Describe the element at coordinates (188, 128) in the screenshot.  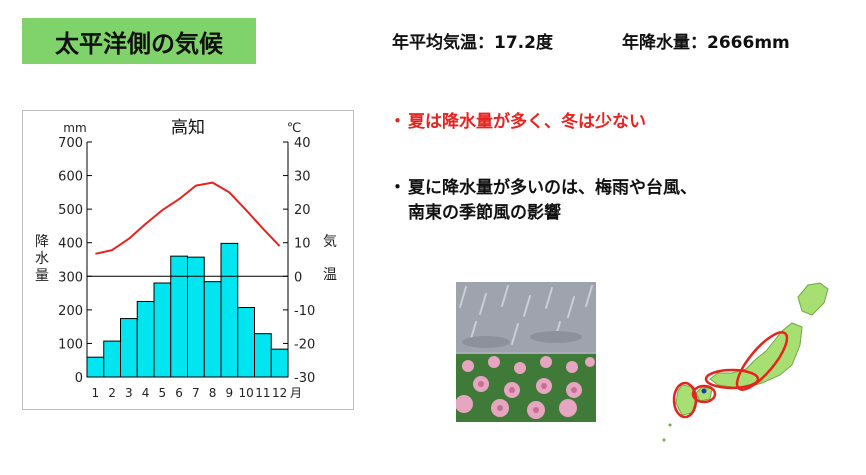
I see `chart-title: 高知` at that location.